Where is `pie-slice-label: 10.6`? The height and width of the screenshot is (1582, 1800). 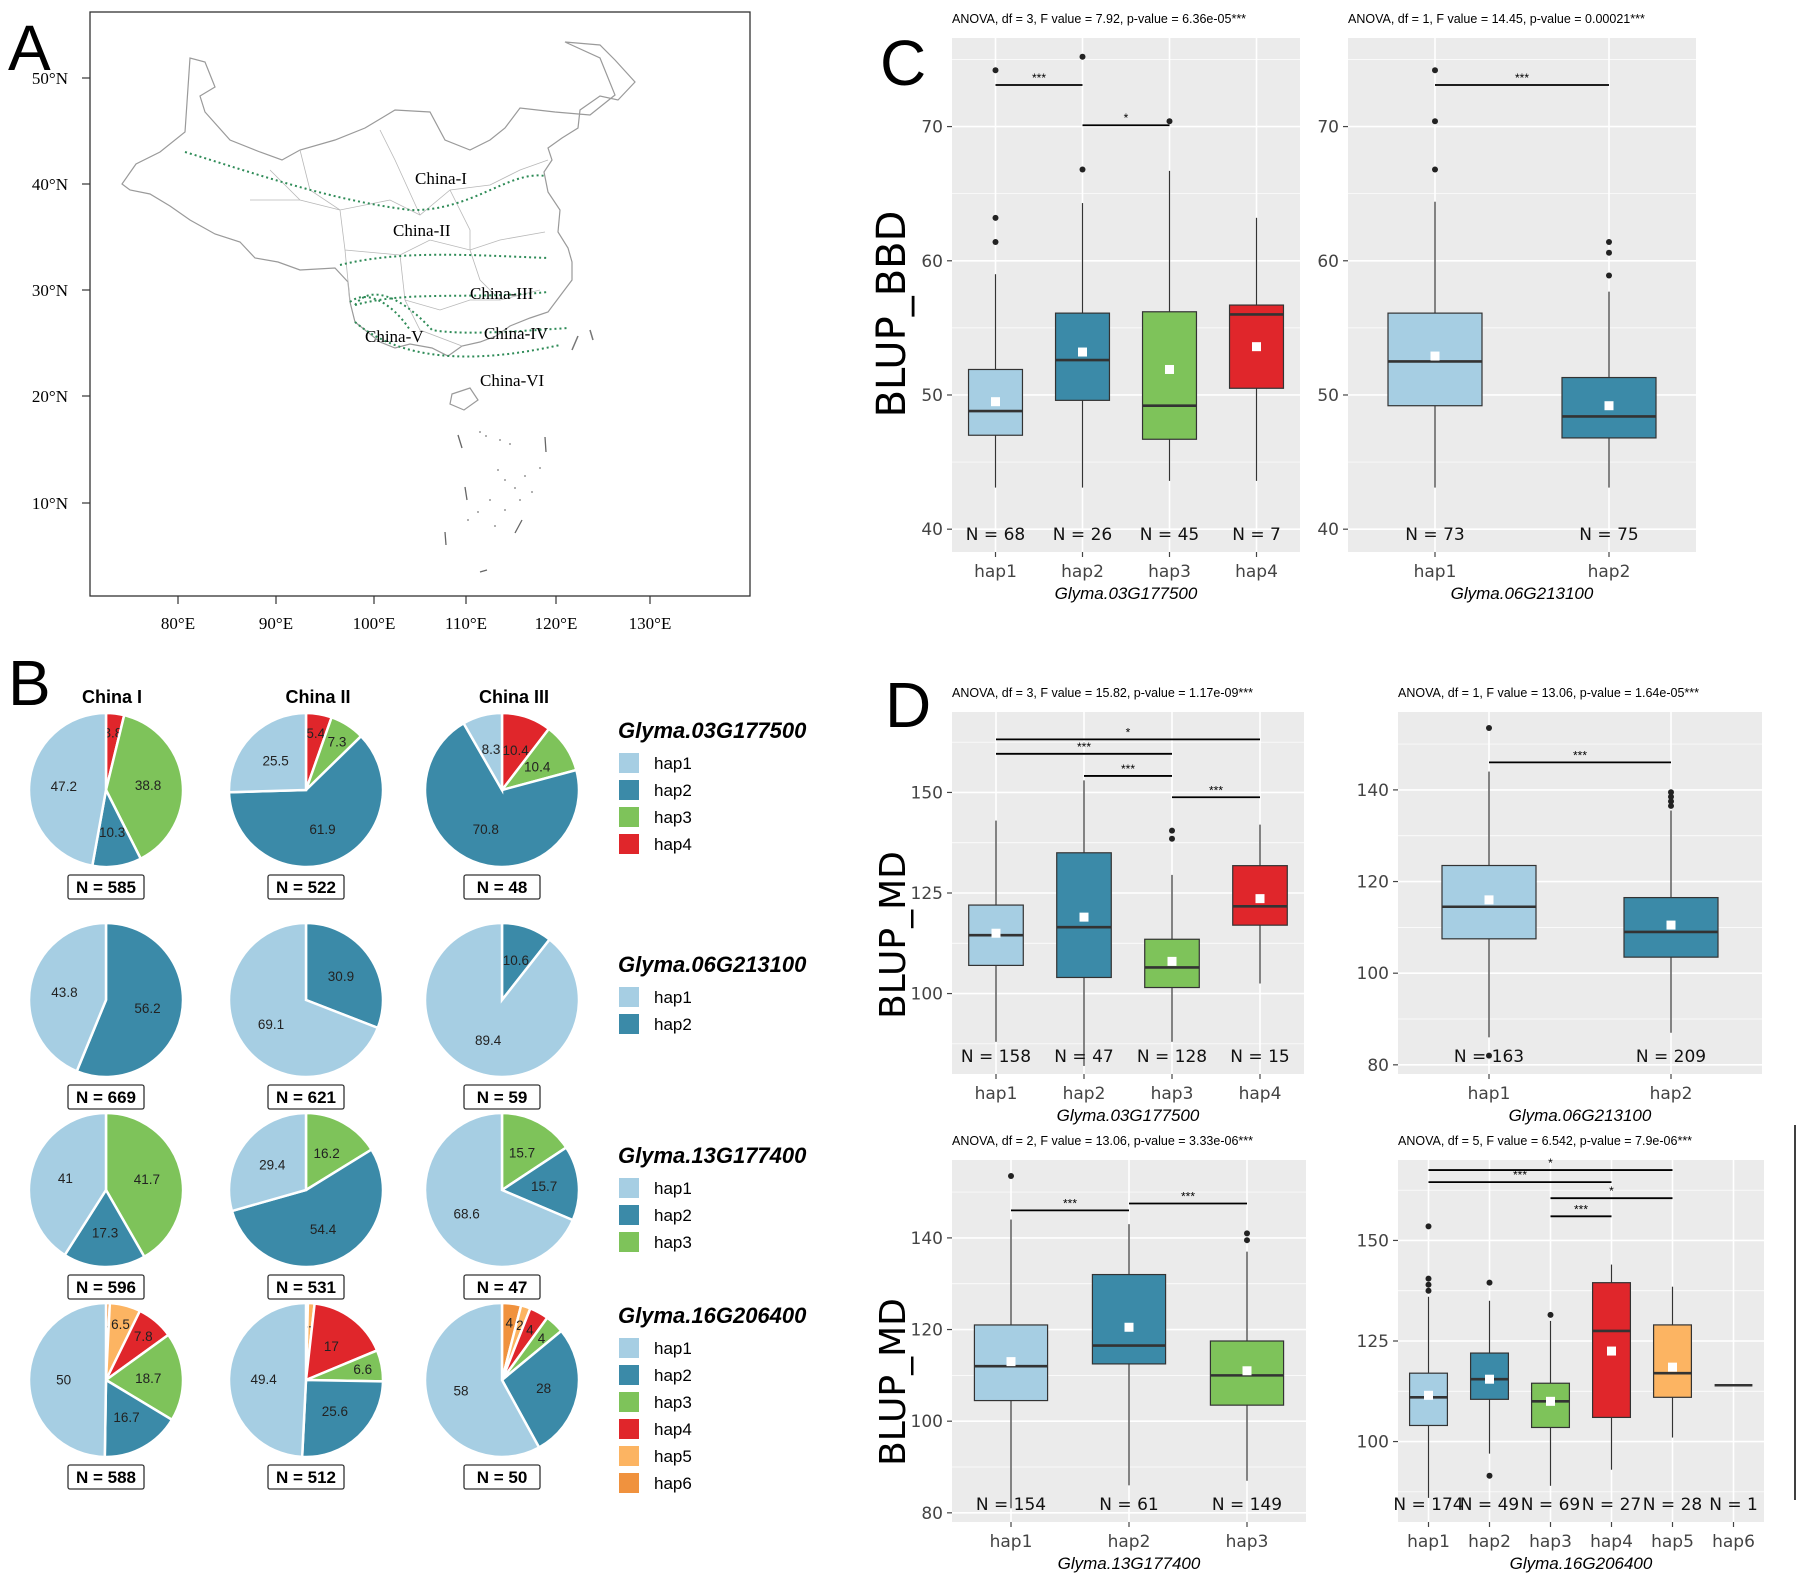
pie-slice-label: 10.6 is located at coordinates (516, 960).